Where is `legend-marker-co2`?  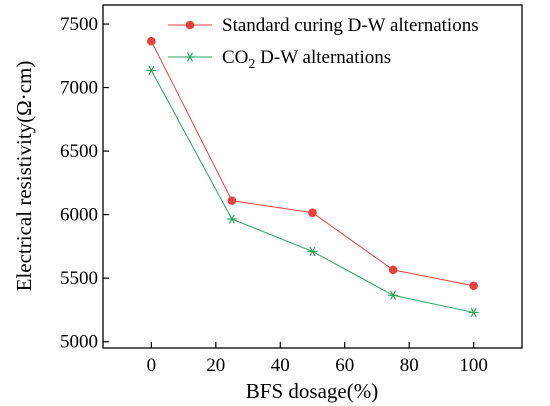 legend-marker-co2 is located at coordinates (190, 57).